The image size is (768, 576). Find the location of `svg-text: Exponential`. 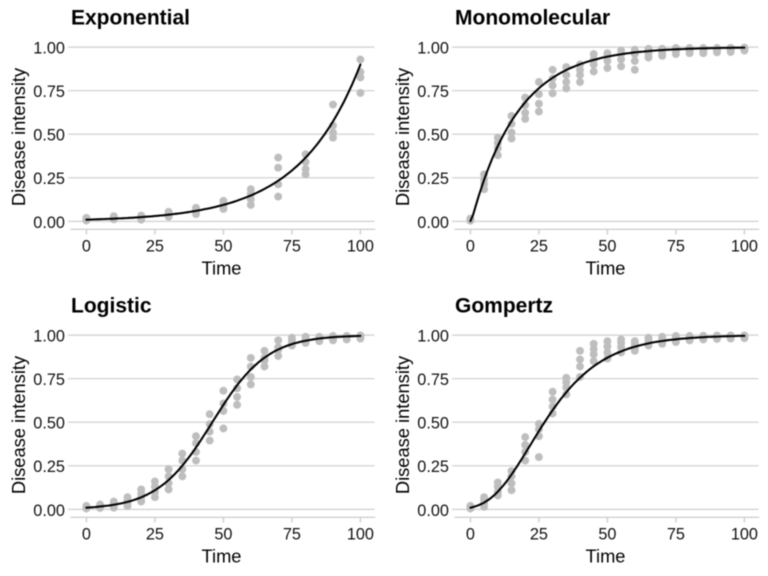

svg-text: Exponential is located at coordinates (130, 18).